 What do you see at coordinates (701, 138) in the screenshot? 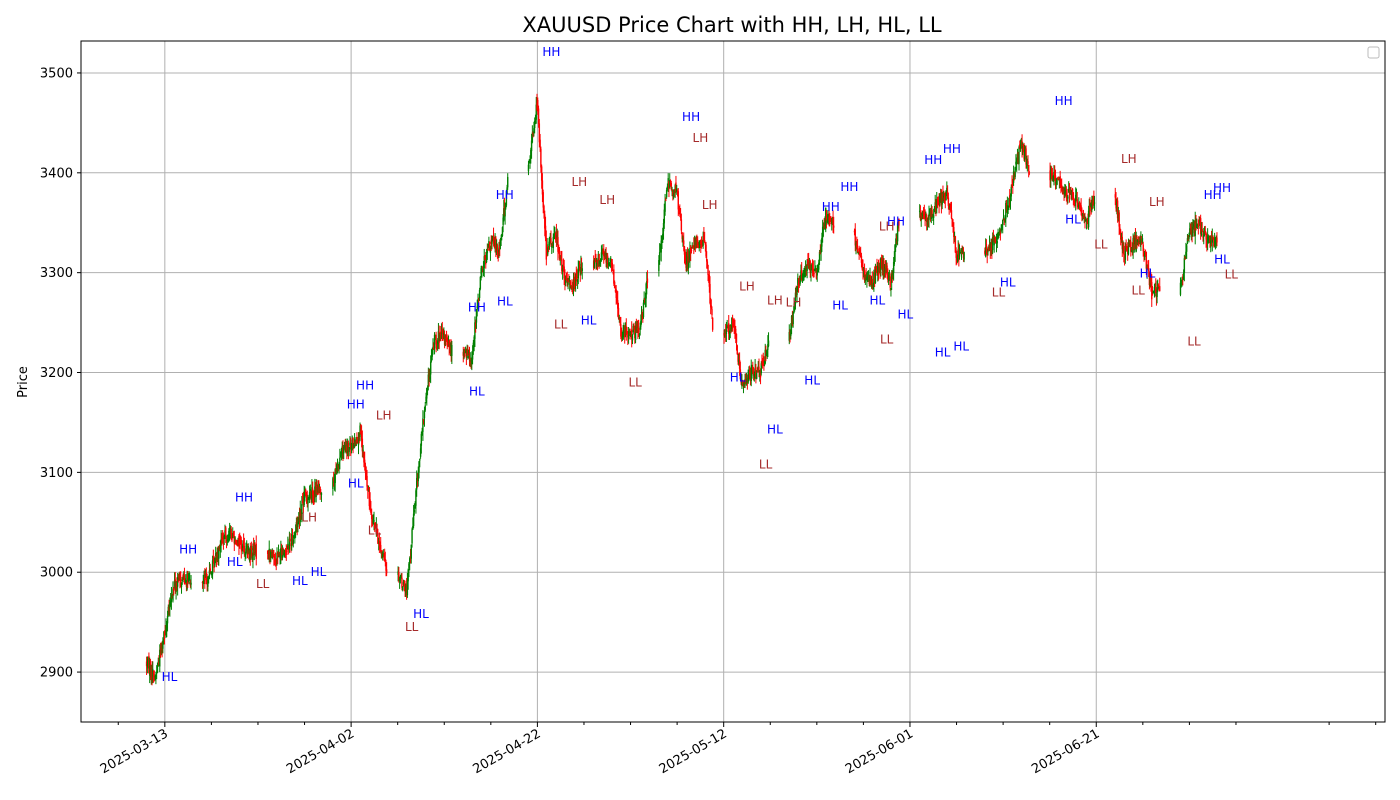
I see `annotation-lh: LH` at bounding box center [701, 138].